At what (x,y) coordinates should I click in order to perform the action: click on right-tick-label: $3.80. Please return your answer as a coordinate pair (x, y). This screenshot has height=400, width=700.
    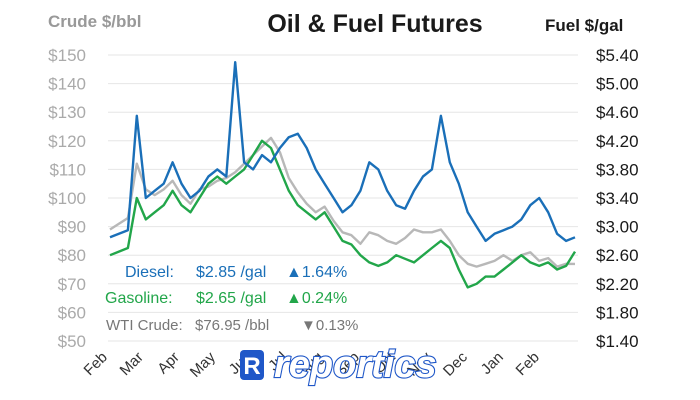
    Looking at the image, I should click on (617, 169).